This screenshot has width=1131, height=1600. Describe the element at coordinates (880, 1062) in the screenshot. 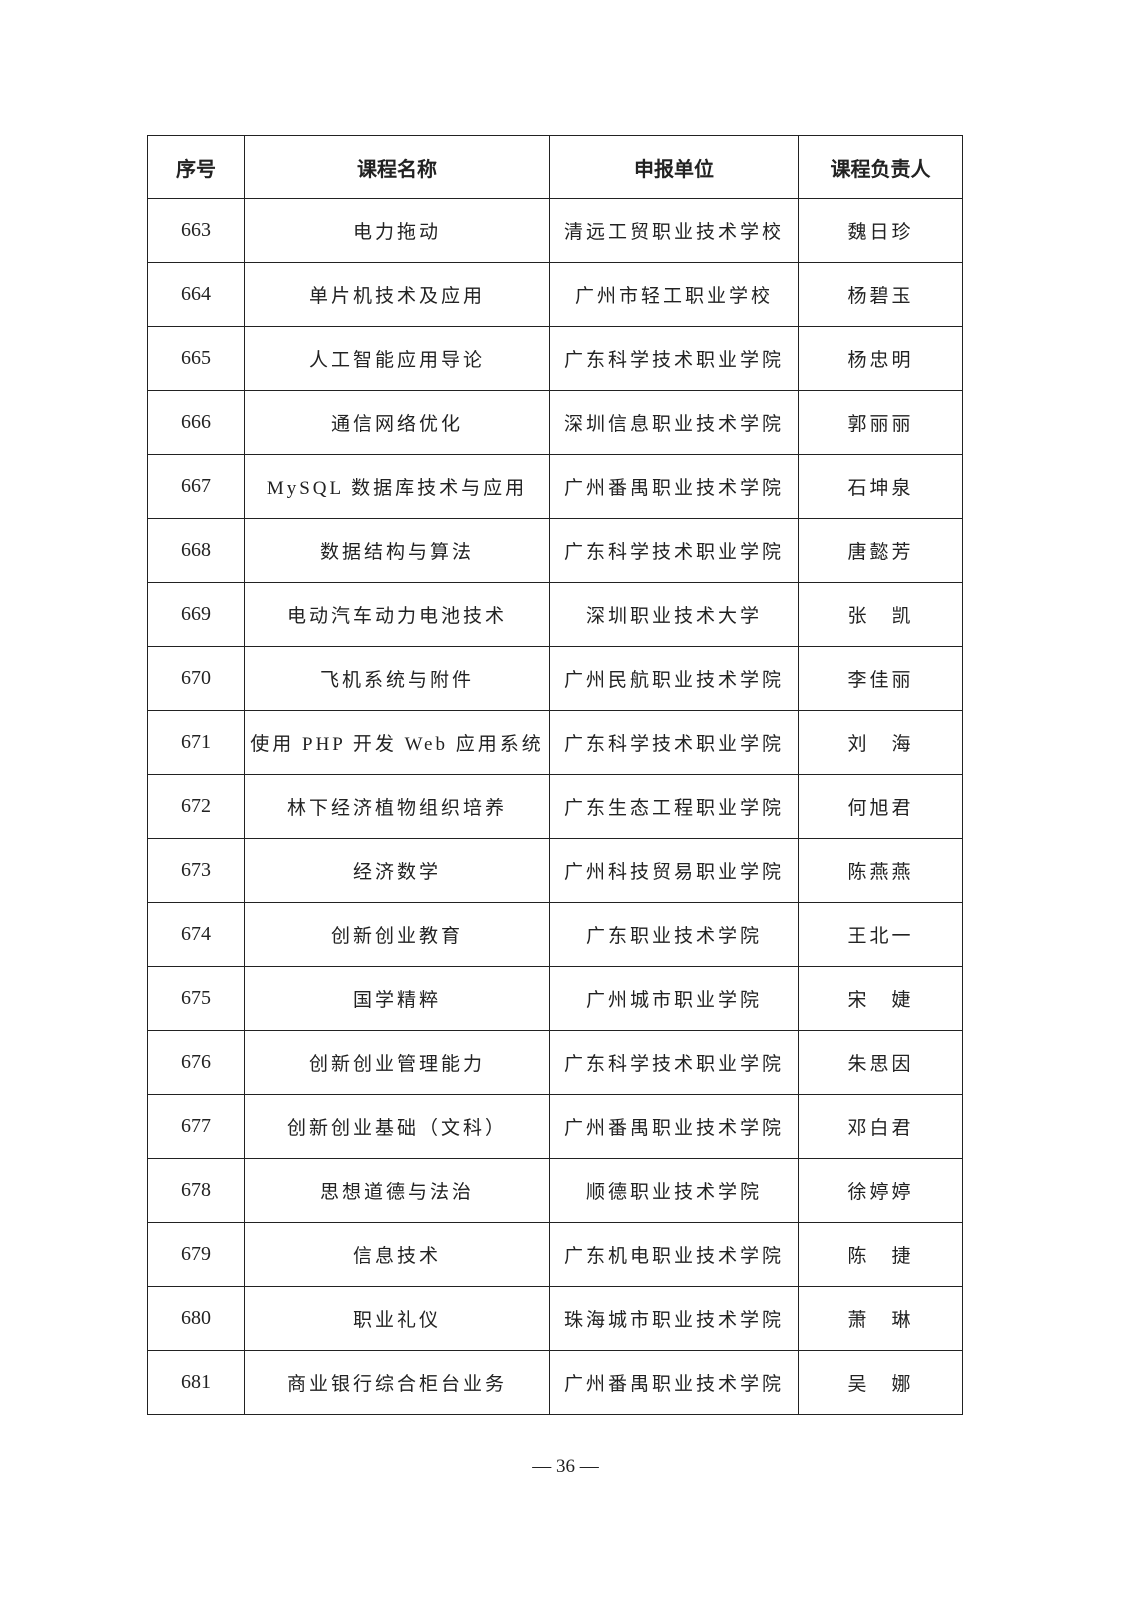

I see `cell-course-lead: 朱思因` at that location.